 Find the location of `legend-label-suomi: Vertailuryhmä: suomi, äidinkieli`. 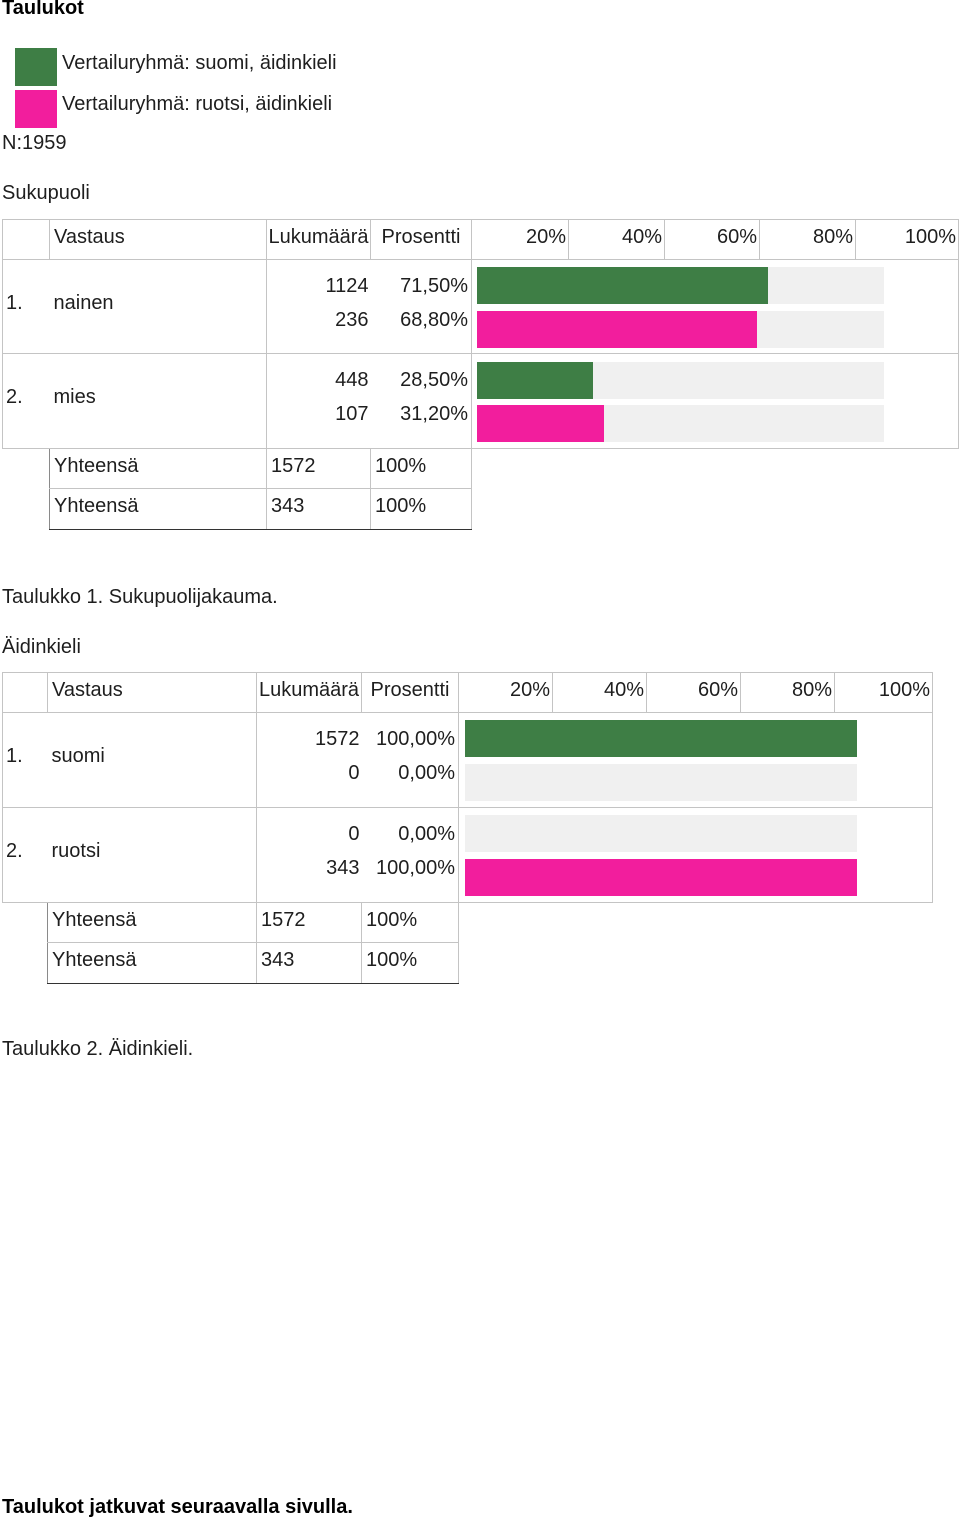

legend-label-suomi: Vertailuryhmä: suomi, äidinkieli is located at coordinates (199, 63).